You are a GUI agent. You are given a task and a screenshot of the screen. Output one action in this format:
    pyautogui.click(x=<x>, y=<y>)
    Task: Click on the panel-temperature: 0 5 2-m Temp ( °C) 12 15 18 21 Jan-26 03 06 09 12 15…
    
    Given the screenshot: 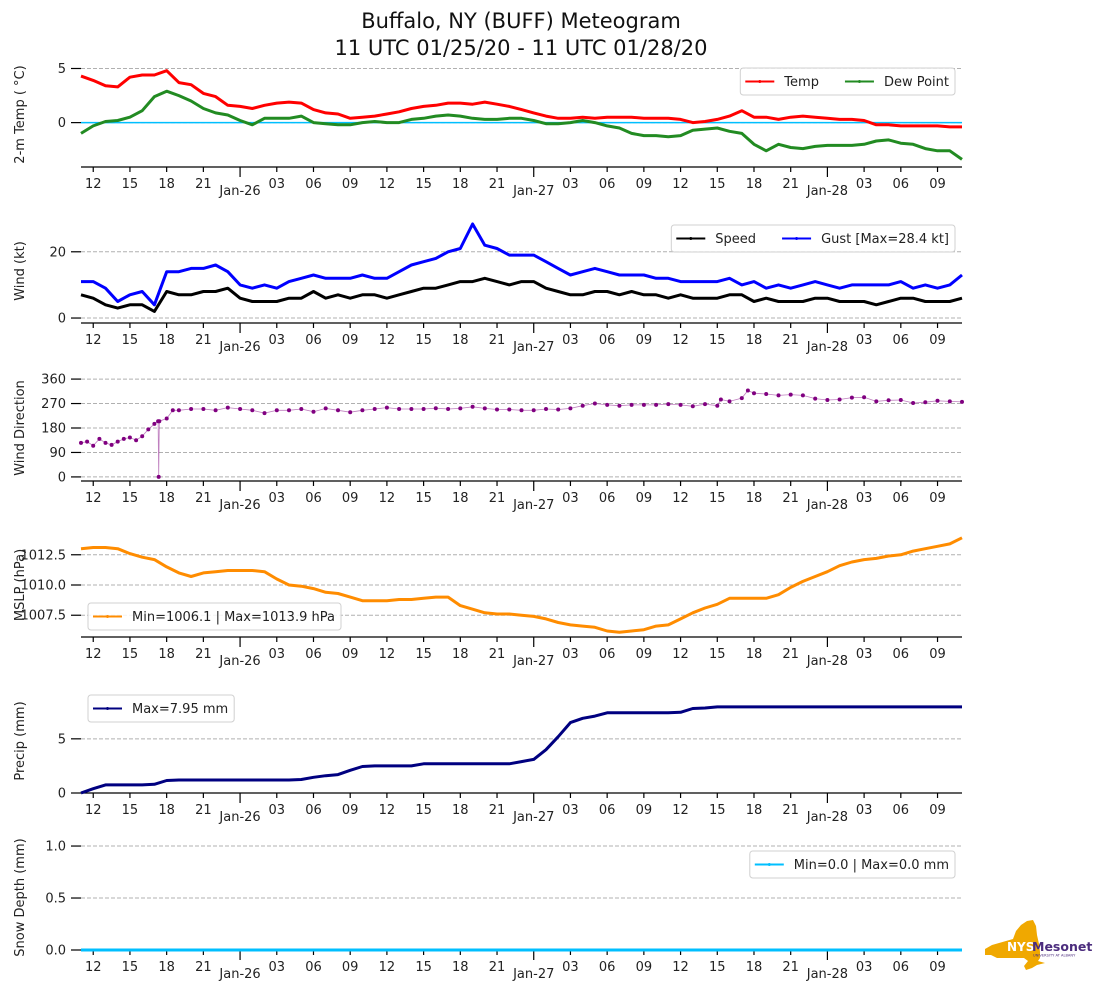 What is the action you would take?
    pyautogui.click(x=488, y=130)
    